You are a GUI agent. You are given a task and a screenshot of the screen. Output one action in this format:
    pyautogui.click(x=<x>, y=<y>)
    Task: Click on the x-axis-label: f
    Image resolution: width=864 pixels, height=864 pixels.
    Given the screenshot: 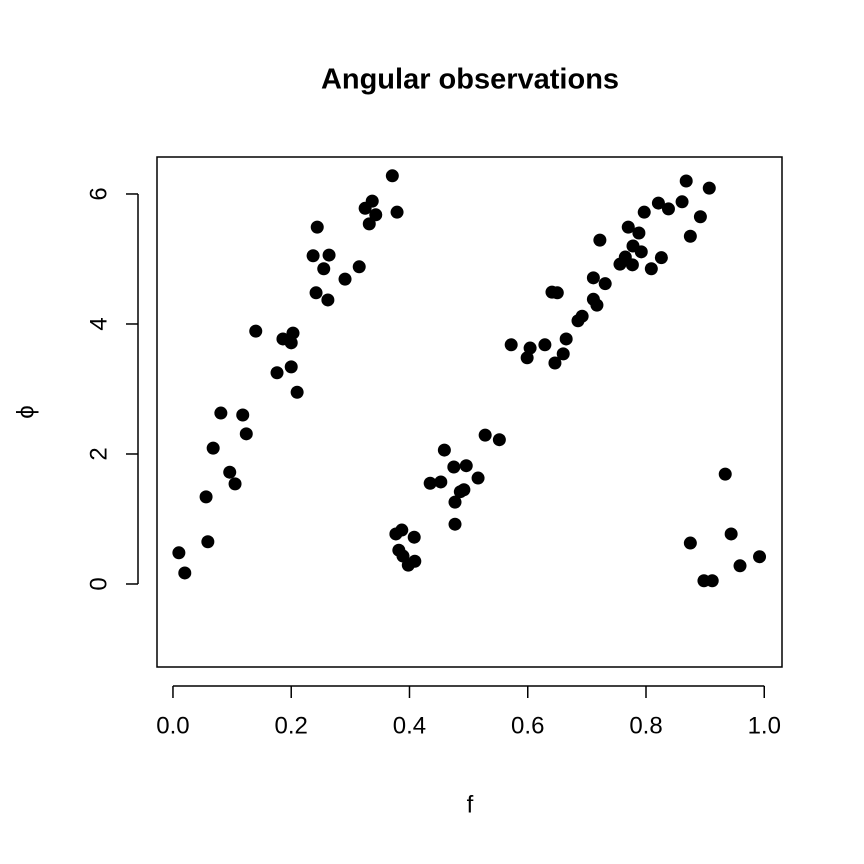 What is the action you would take?
    pyautogui.click(x=470, y=804)
    